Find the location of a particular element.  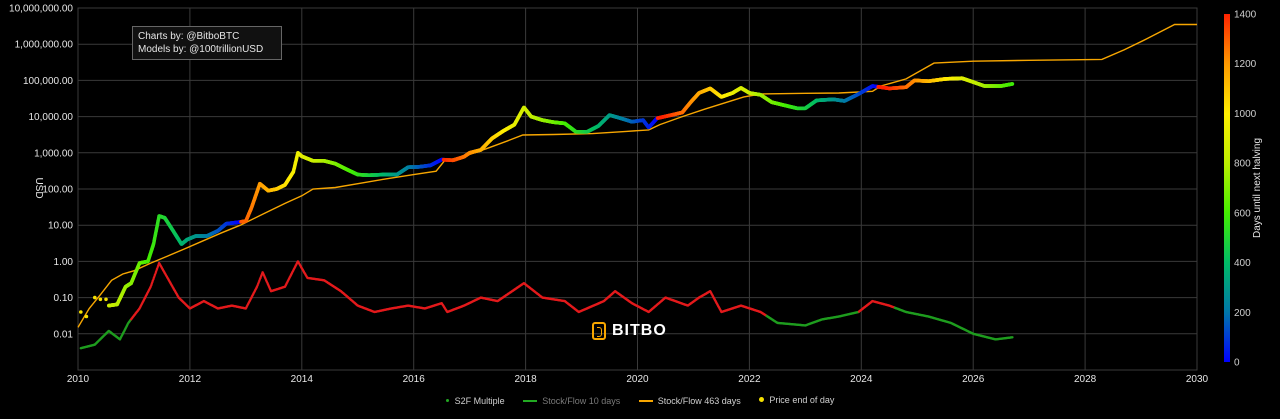

legend-label: Stock/Flow 10 days is located at coordinates (581, 401).